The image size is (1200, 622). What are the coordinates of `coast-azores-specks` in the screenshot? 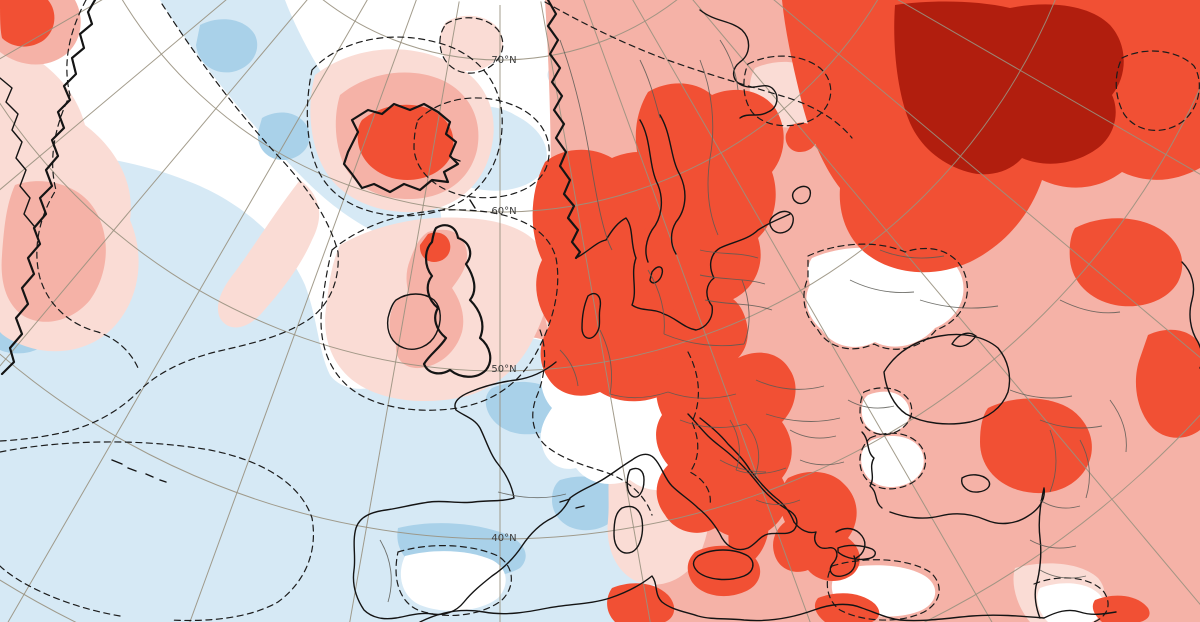 It's located at (139, 471).